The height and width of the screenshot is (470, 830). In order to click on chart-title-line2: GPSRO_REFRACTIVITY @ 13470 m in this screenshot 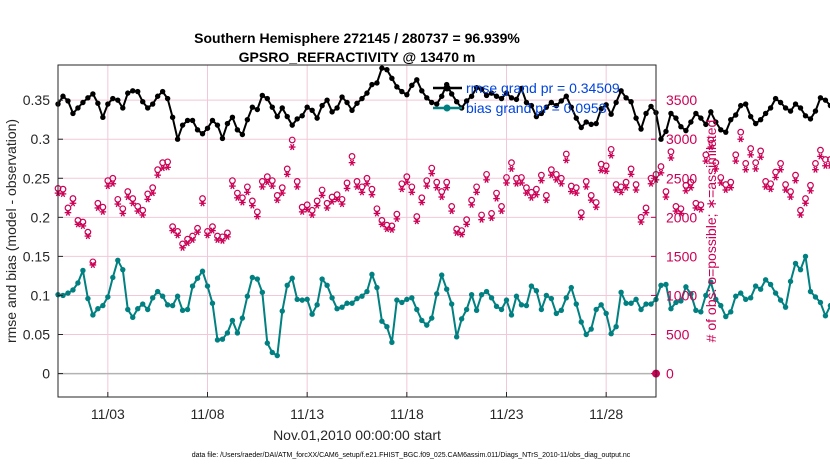, I will do `click(357, 57)`.